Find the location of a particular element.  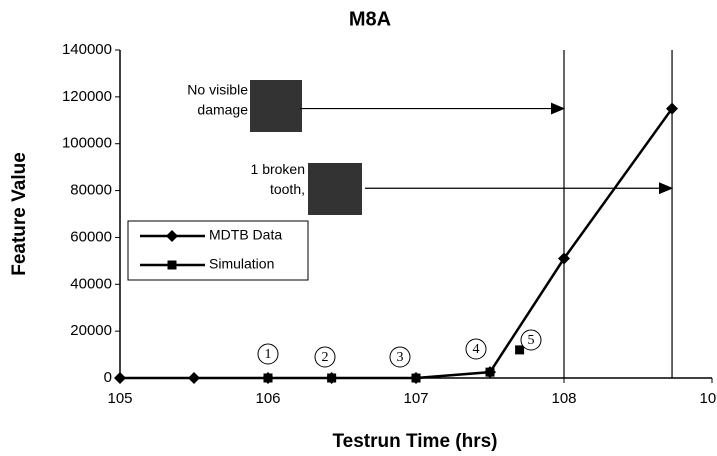

y-tick-label: 80000 is located at coordinates (91, 190).